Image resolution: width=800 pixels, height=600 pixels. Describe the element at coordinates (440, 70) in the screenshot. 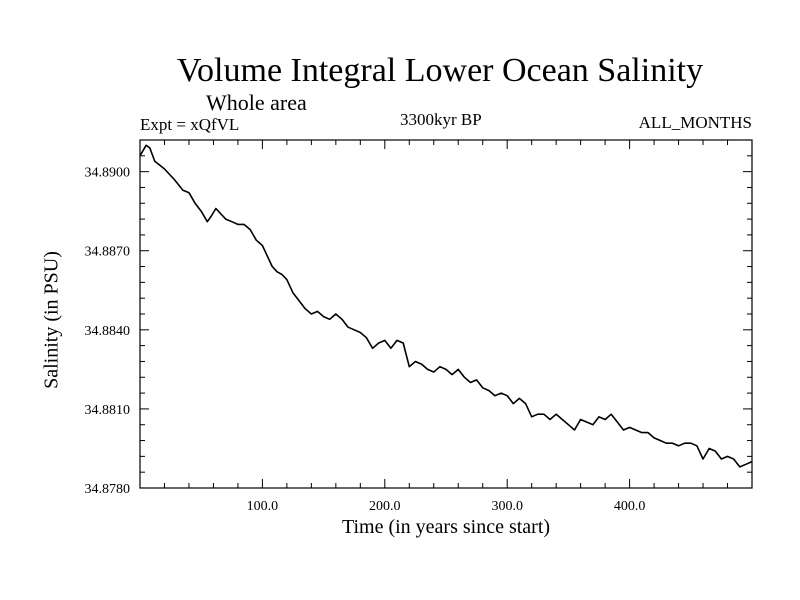

I see `chart-title: Volume Integral Lower Ocean Salinity` at that location.